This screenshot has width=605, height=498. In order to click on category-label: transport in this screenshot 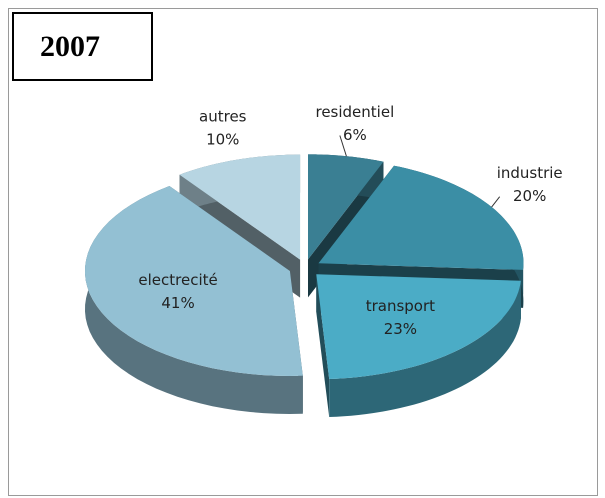, I will do `click(400, 306)`.